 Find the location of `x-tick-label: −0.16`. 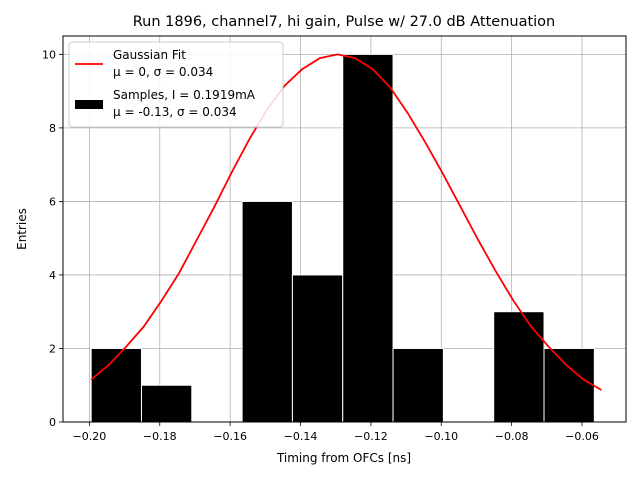

x-tick-label: −0.16 is located at coordinates (230, 436).